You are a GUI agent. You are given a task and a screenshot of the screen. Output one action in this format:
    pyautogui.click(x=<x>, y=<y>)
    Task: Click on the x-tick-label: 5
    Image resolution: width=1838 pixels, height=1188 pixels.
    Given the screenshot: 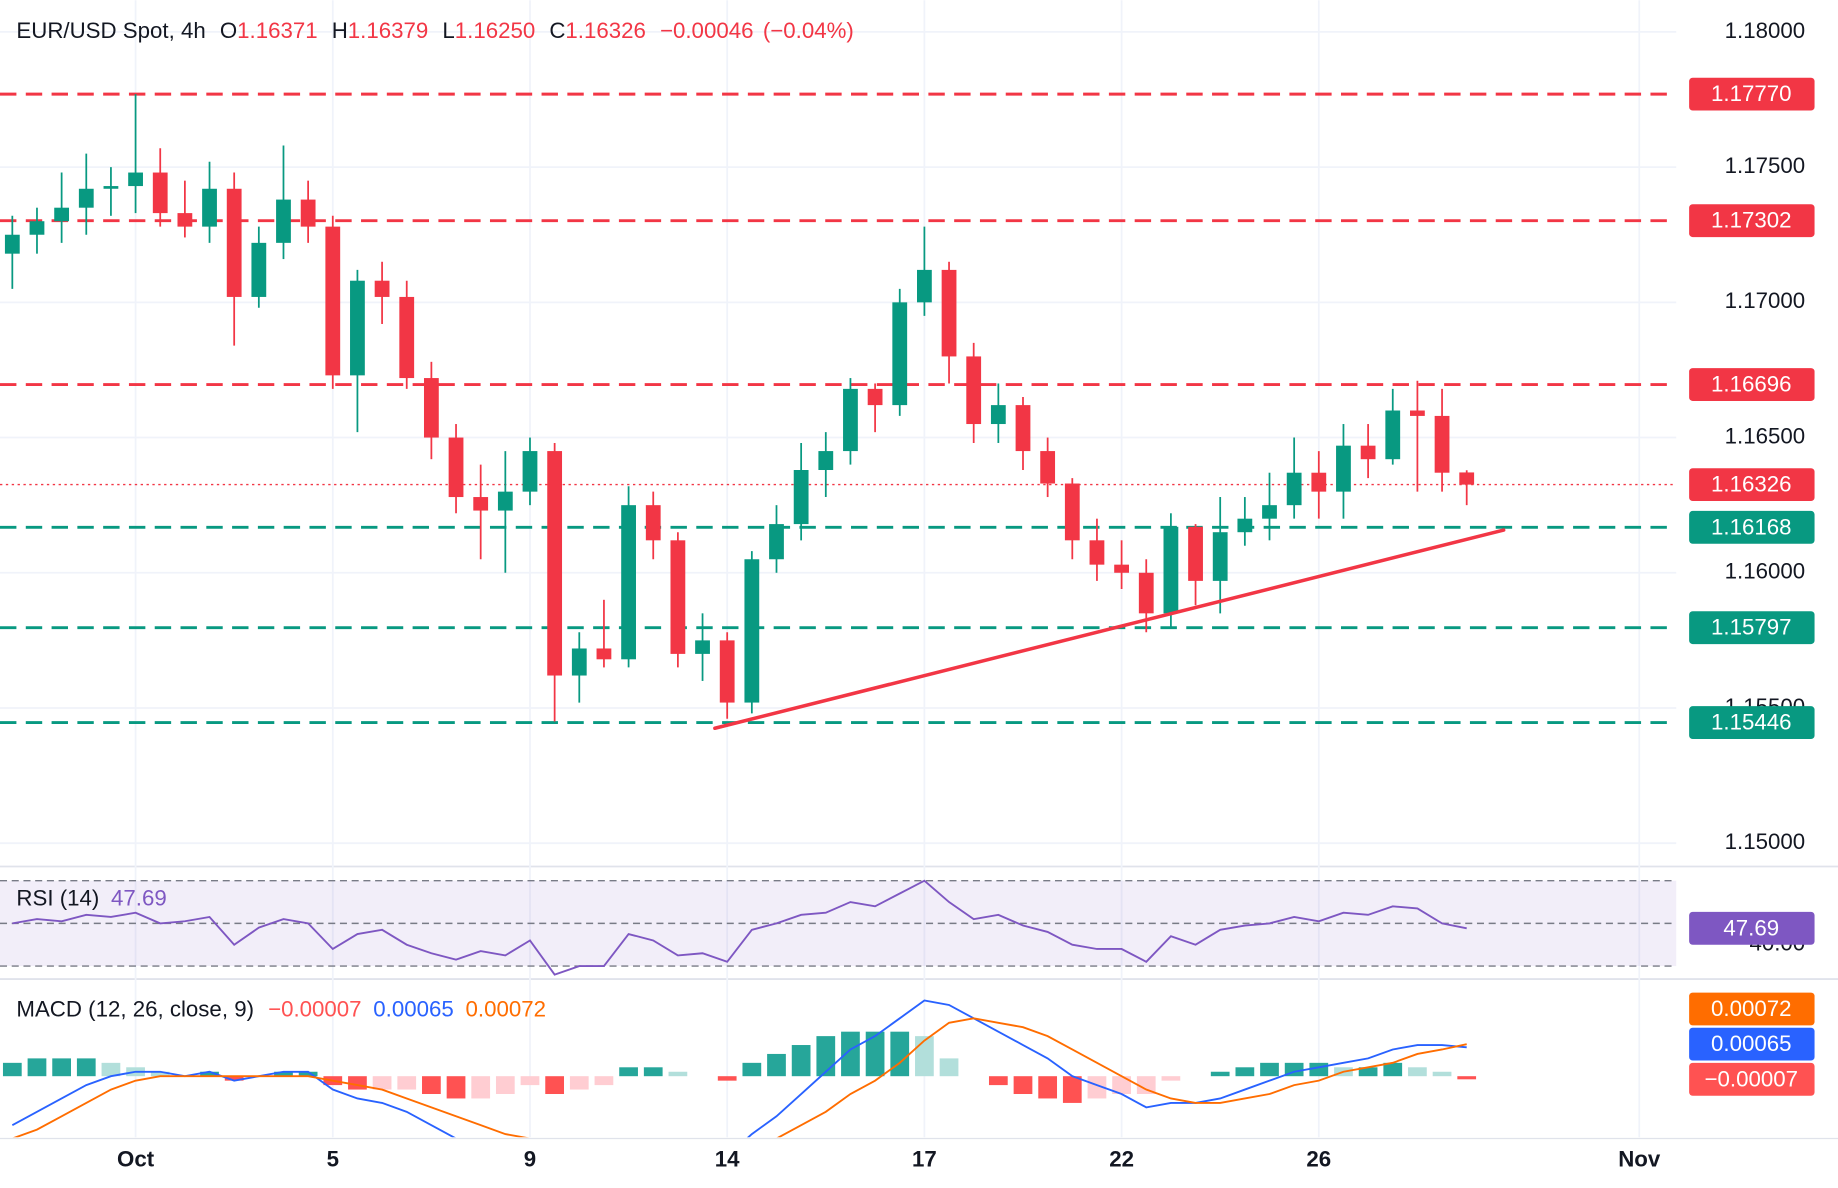 What is the action you would take?
    pyautogui.click(x=333, y=1159)
    